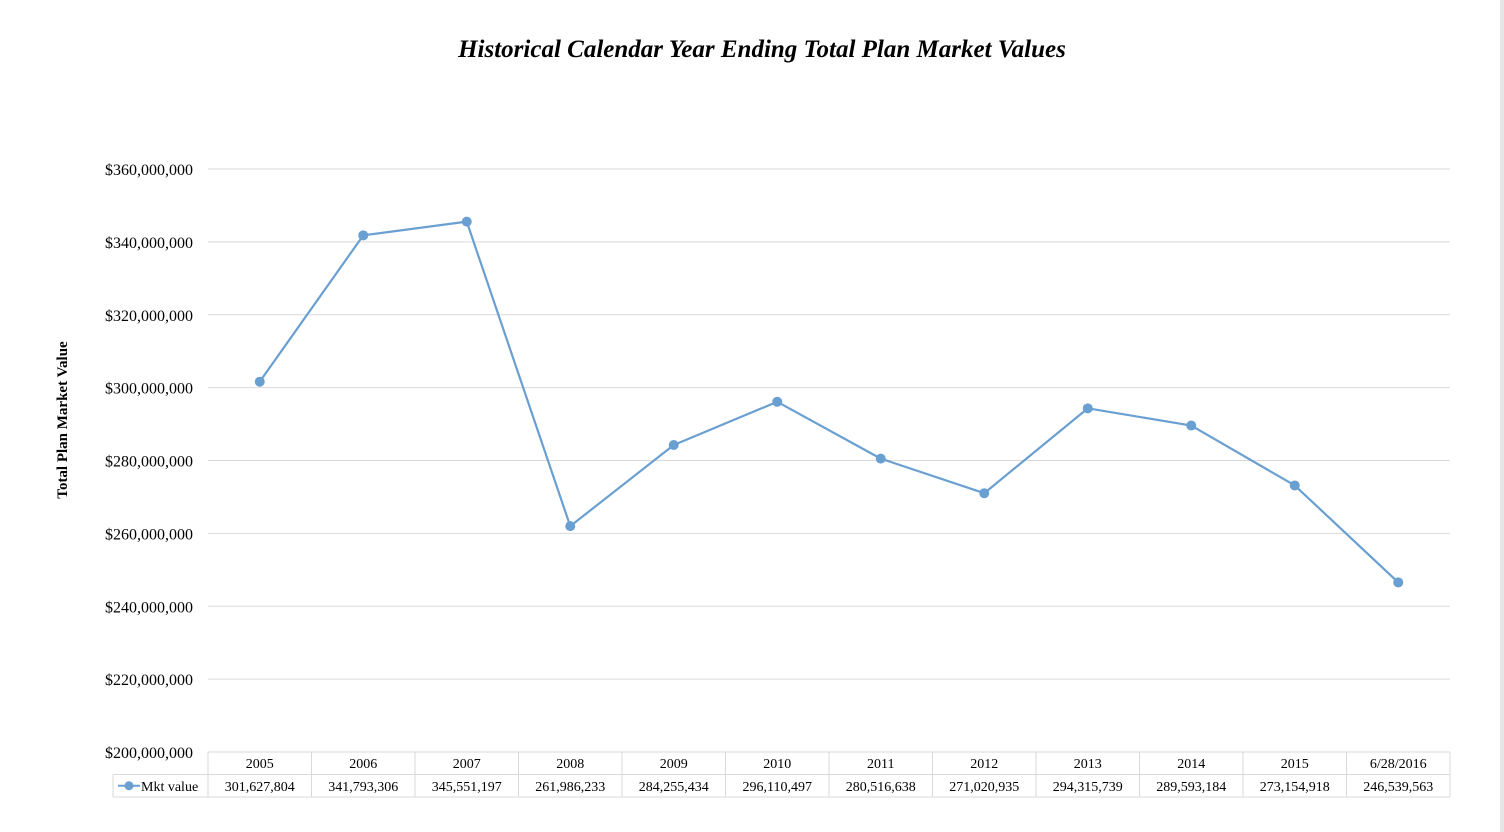 The width and height of the screenshot is (1504, 832). What do you see at coordinates (149, 243) in the screenshot?
I see `y-tick-label: $340,000,000` at bounding box center [149, 243].